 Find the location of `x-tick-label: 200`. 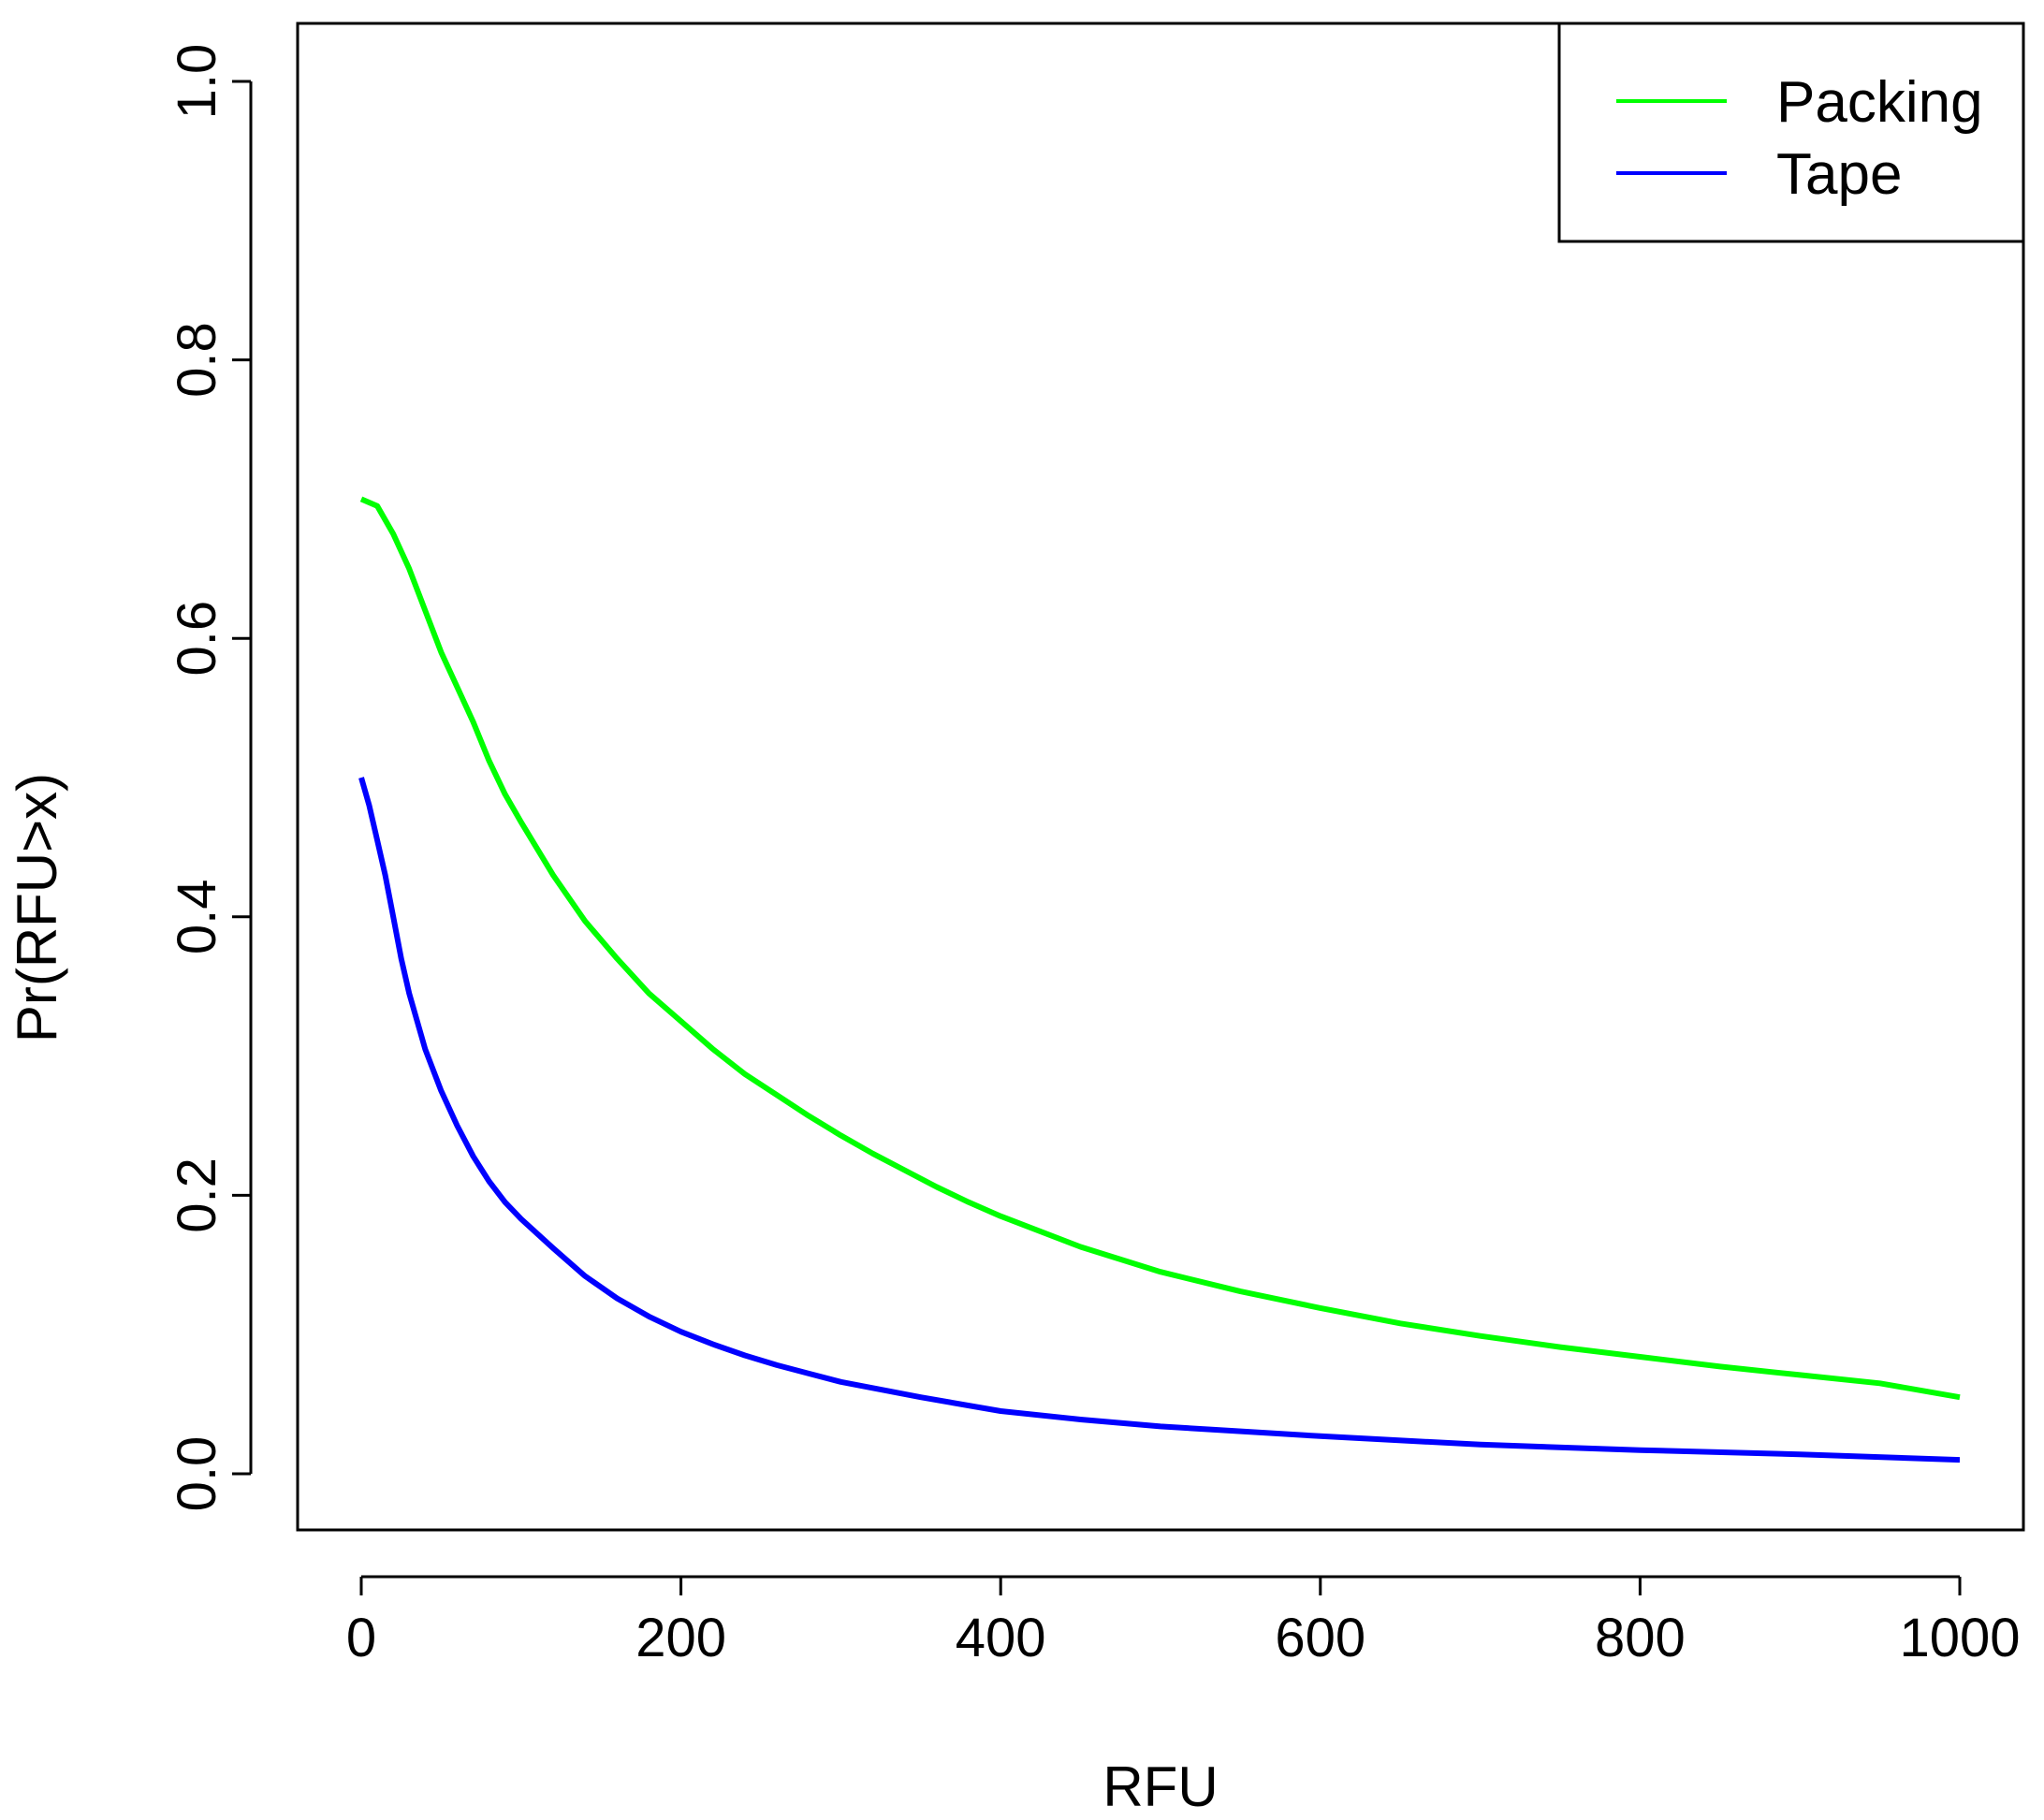

x-tick-label: 200 is located at coordinates (680, 1638).